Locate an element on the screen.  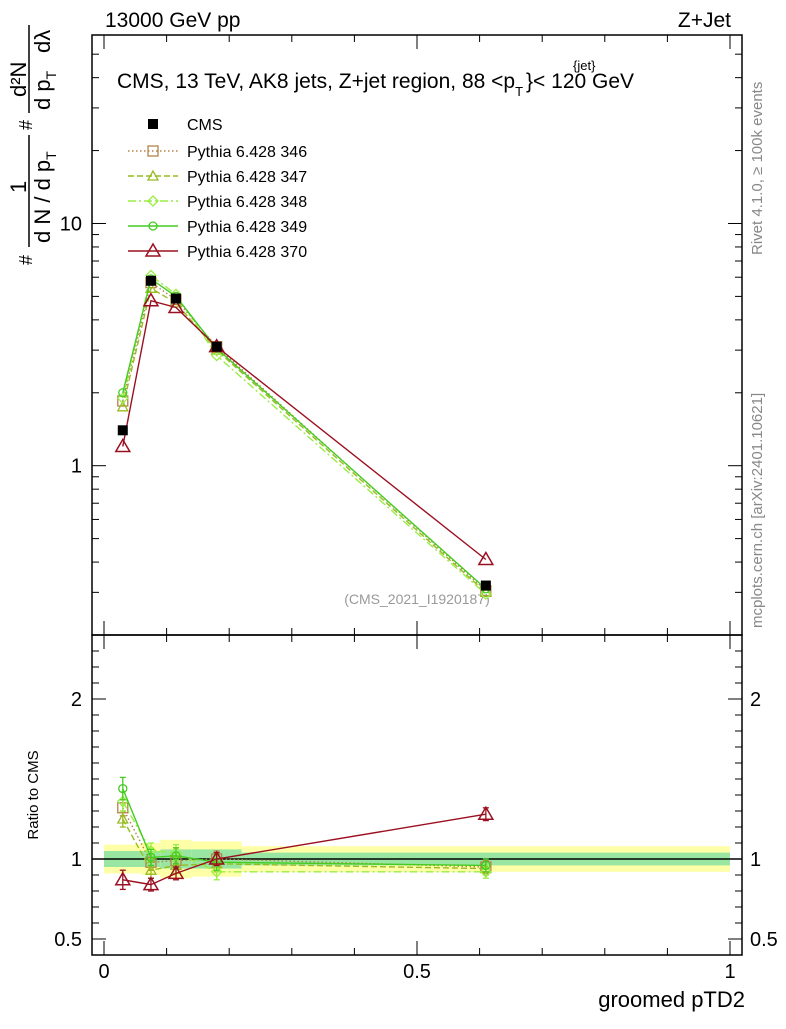
y-axis-label-ratio: Ratio to CMS is located at coordinates (33, 794).